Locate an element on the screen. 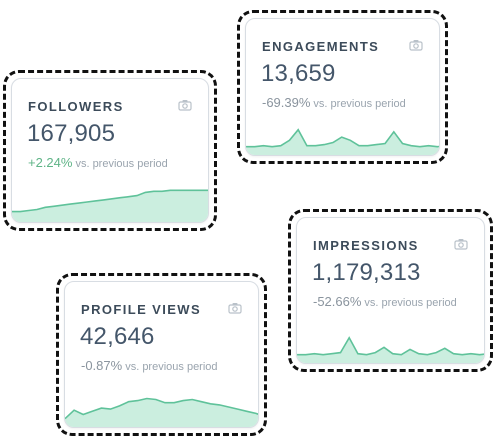  followers-change-percent: +2.24% is located at coordinates (50, 162).